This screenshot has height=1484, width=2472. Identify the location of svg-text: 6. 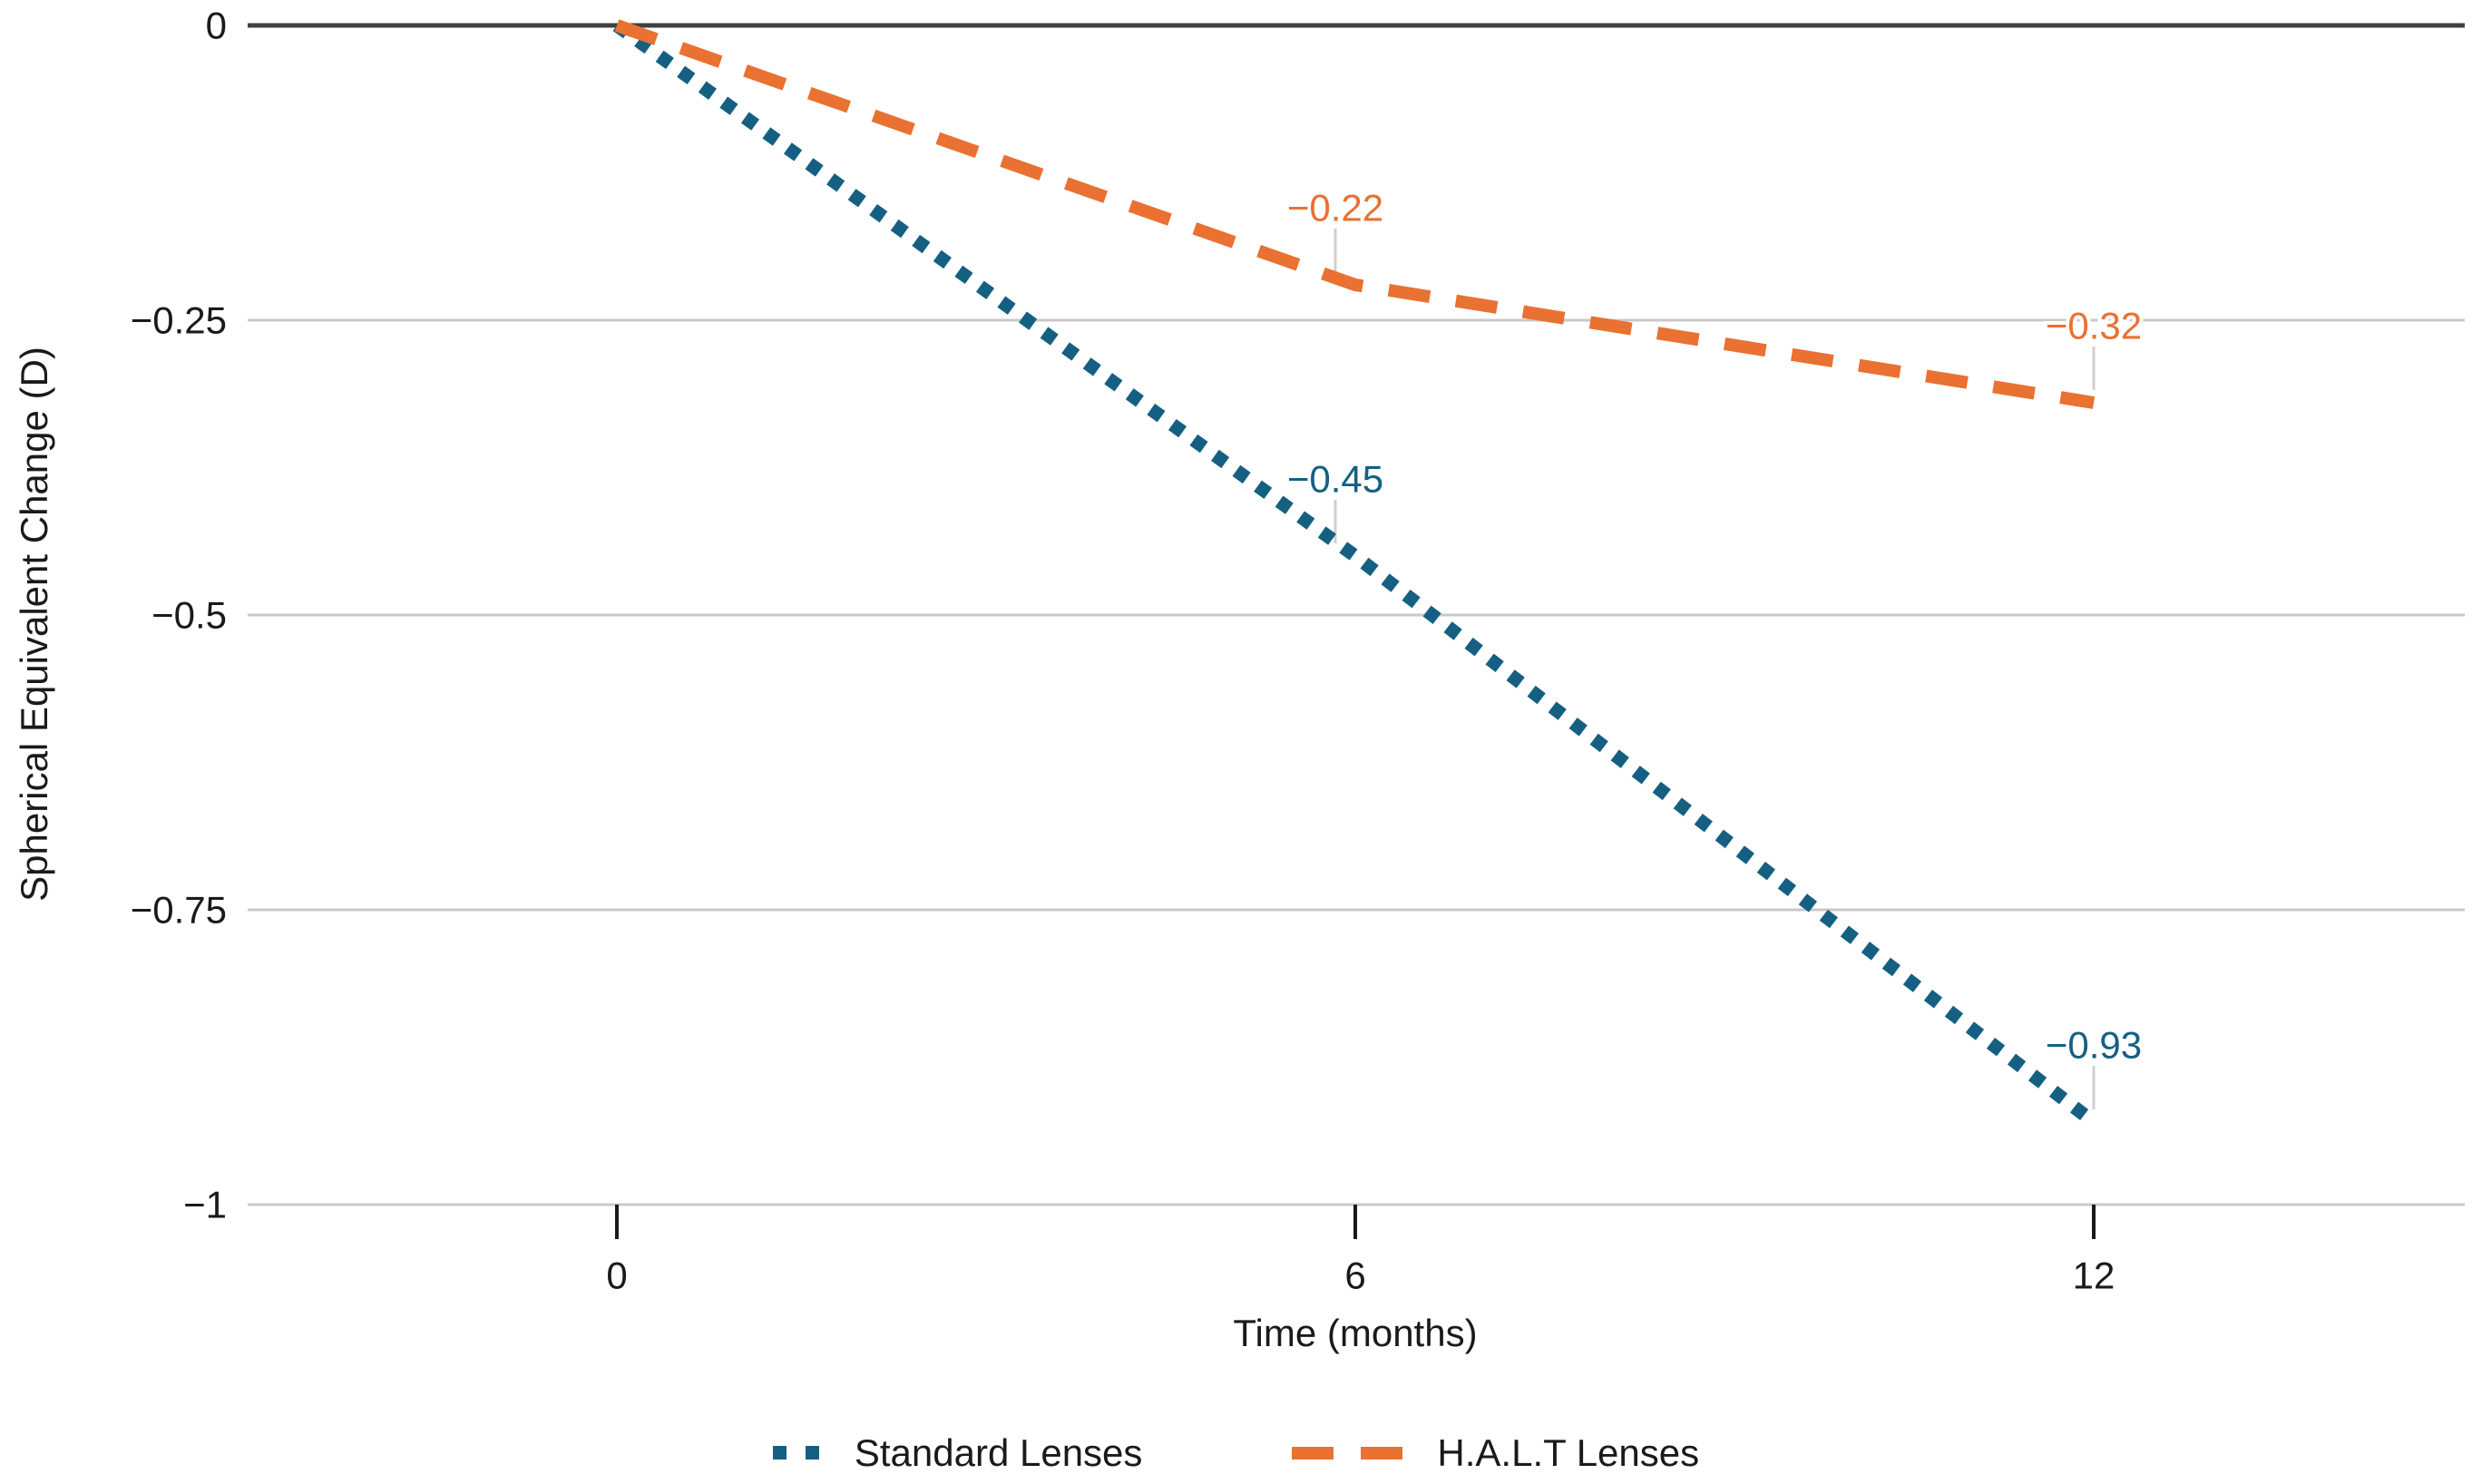
(1354, 1275).